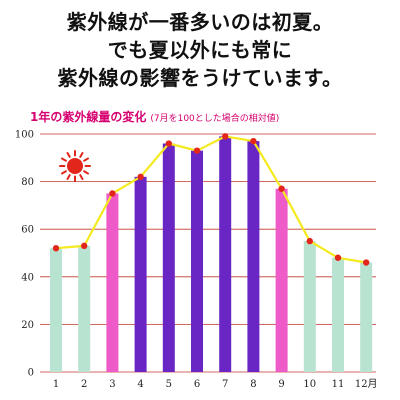 Image resolution: width=400 pixels, height=400 pixels. What do you see at coordinates (225, 384) in the screenshot?
I see `x-tick-label: 7` at bounding box center [225, 384].